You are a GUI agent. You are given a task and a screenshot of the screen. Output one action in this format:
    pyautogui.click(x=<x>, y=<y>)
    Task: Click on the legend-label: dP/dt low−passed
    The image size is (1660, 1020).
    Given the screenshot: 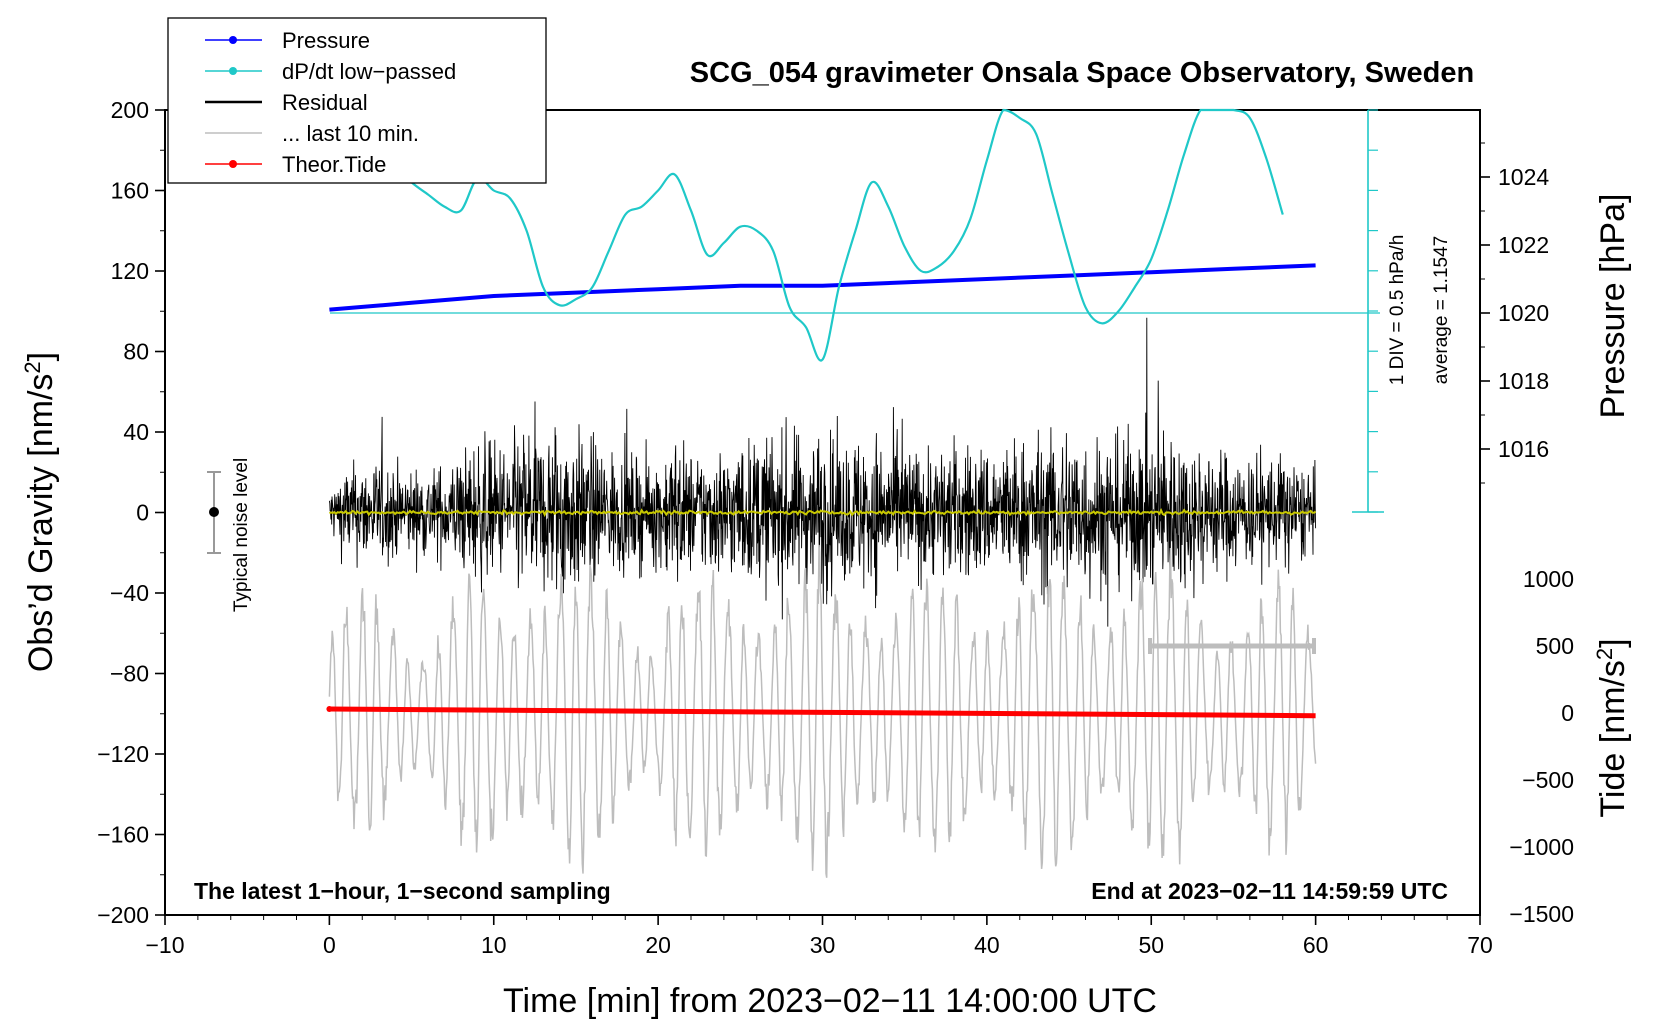 What is the action you would take?
    pyautogui.click(x=369, y=71)
    